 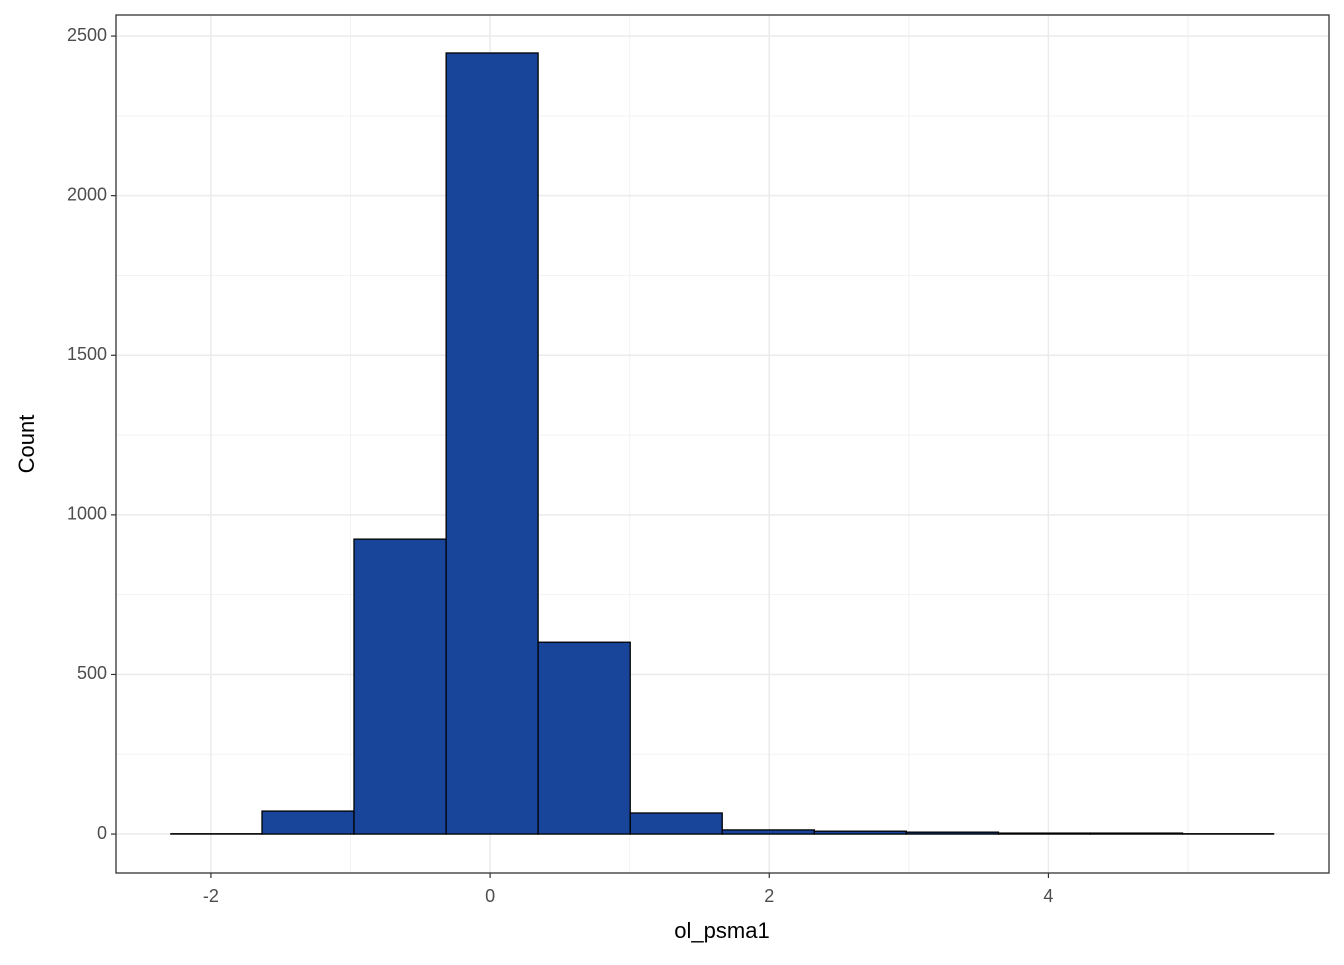 What do you see at coordinates (87, 514) in the screenshot?
I see `y-tick-label: 1000` at bounding box center [87, 514].